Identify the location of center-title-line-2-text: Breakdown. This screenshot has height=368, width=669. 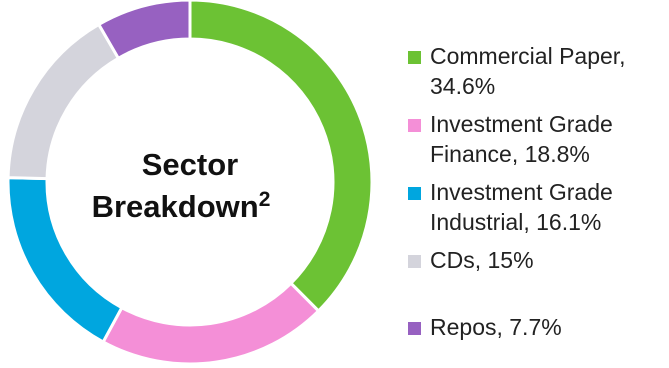
(175, 206).